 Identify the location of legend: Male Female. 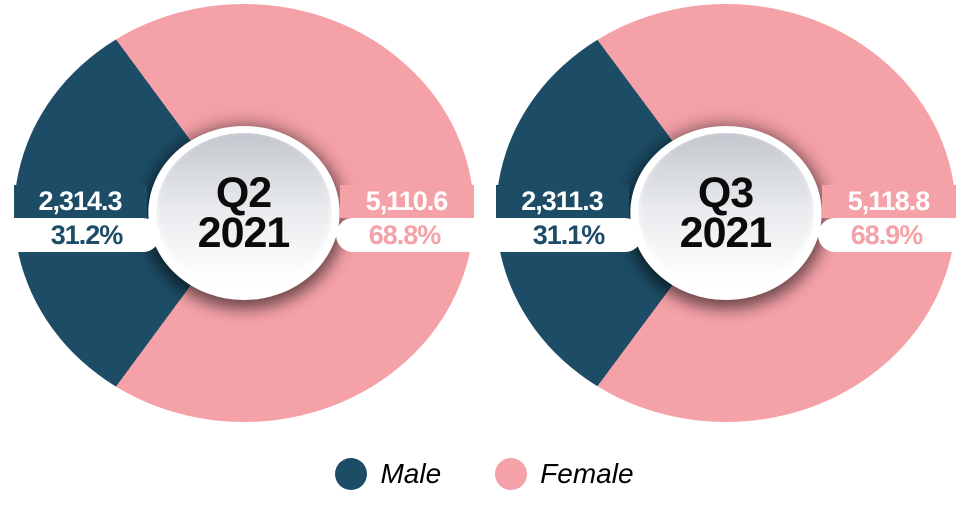
(484, 474).